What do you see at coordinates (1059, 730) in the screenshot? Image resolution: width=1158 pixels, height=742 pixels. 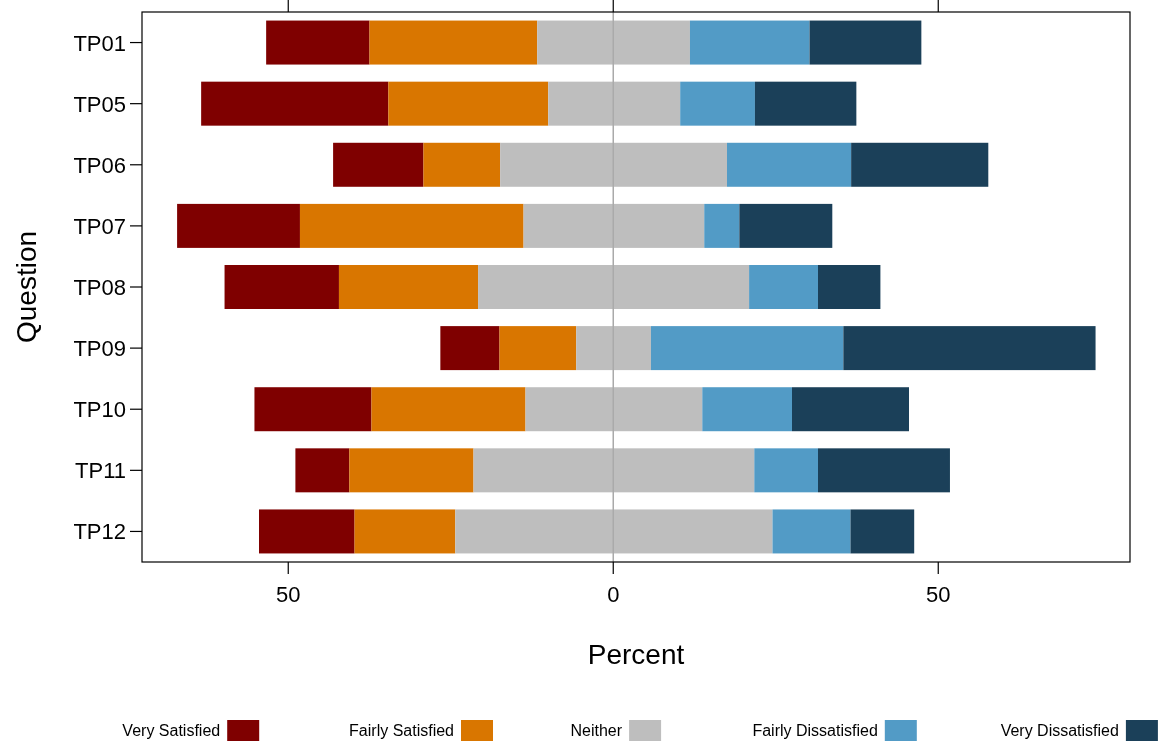 I see `legend-label: Very Dissatisfied` at bounding box center [1059, 730].